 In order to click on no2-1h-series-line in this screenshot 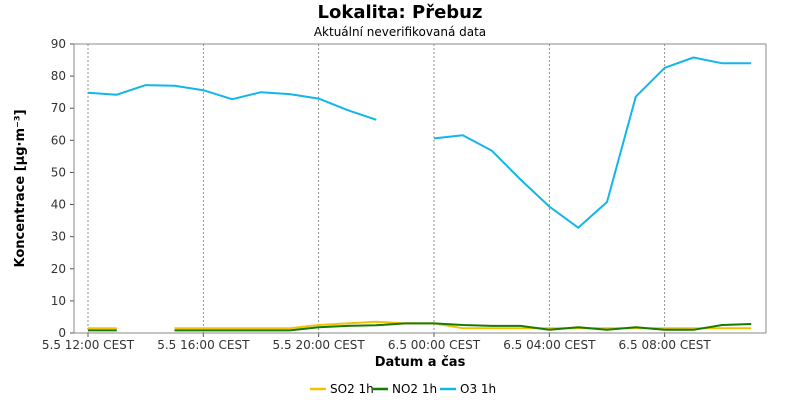, I will do `click(463, 327)`.